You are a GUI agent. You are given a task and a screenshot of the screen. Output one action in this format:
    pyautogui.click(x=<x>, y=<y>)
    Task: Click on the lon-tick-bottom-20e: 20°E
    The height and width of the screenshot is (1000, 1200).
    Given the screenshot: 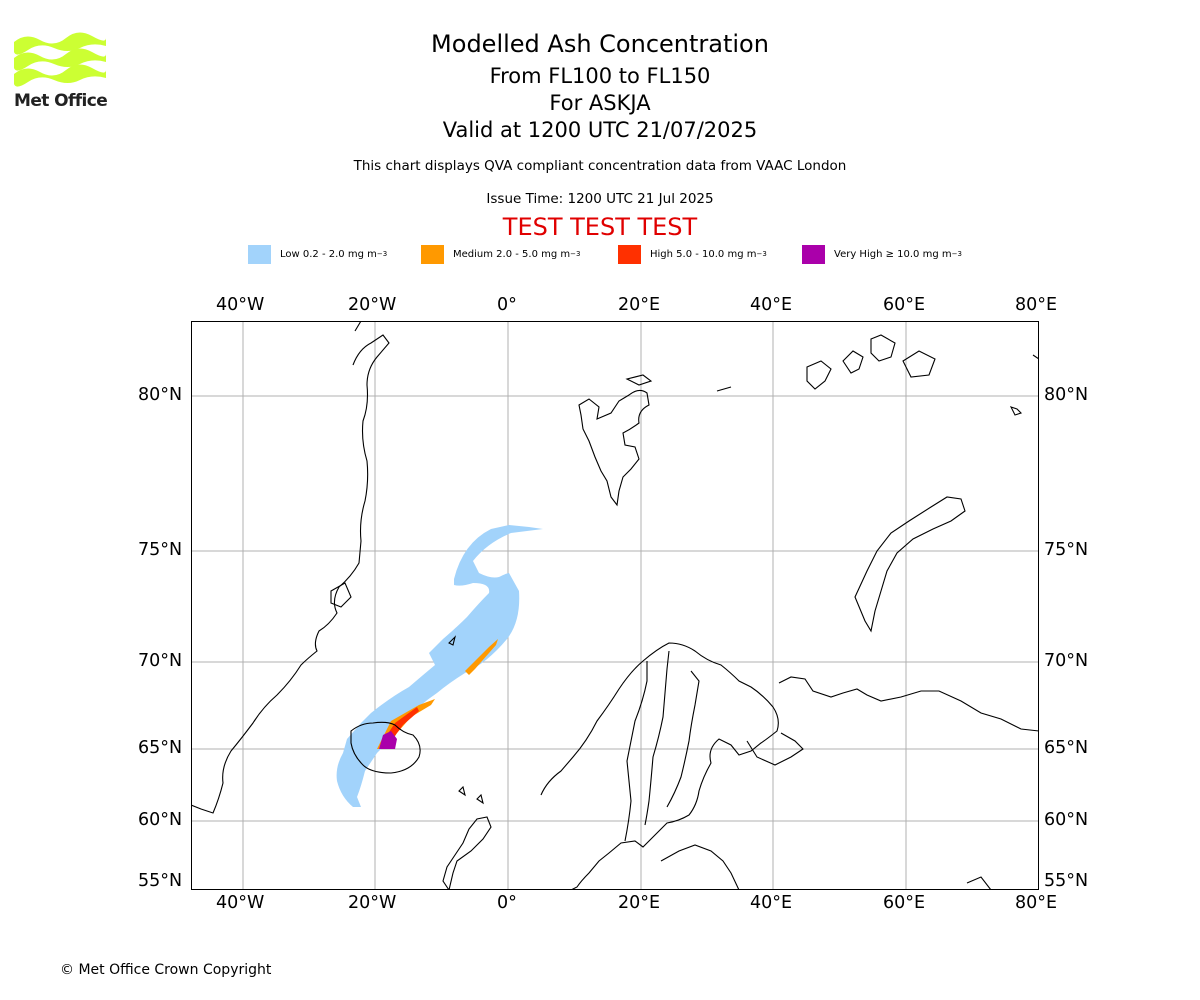 What is the action you would take?
    pyautogui.click(x=639, y=903)
    